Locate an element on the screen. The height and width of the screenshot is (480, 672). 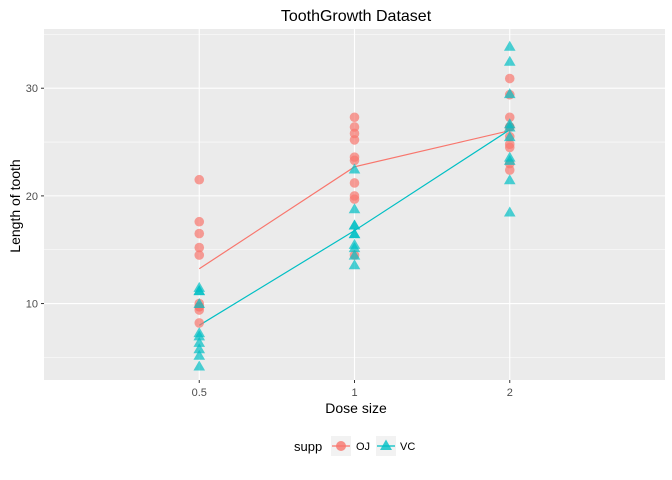
y-axis-title: Length of tooth is located at coordinates (15, 205).